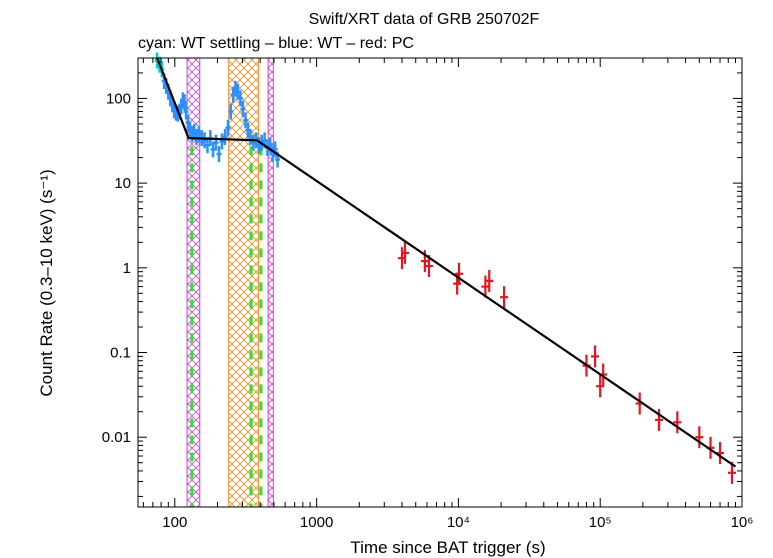  I want to click on shaded-regions, so click(230, 282).